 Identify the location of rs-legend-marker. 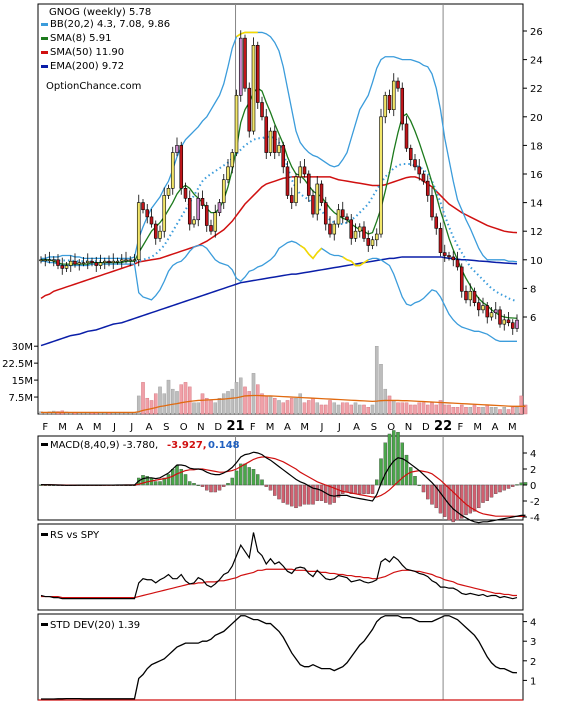
(44, 534).